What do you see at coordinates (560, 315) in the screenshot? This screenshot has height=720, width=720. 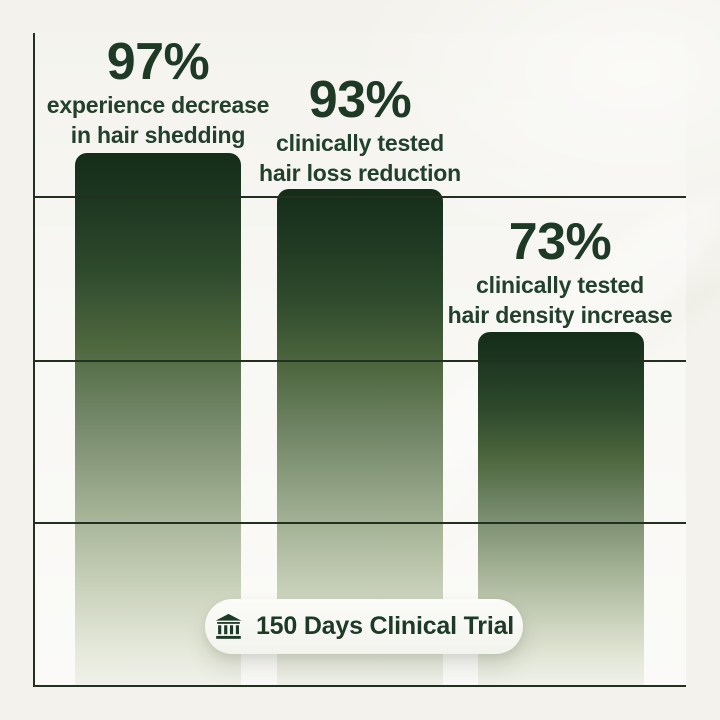 I see `percent-caption-line2: hair density increase` at bounding box center [560, 315].